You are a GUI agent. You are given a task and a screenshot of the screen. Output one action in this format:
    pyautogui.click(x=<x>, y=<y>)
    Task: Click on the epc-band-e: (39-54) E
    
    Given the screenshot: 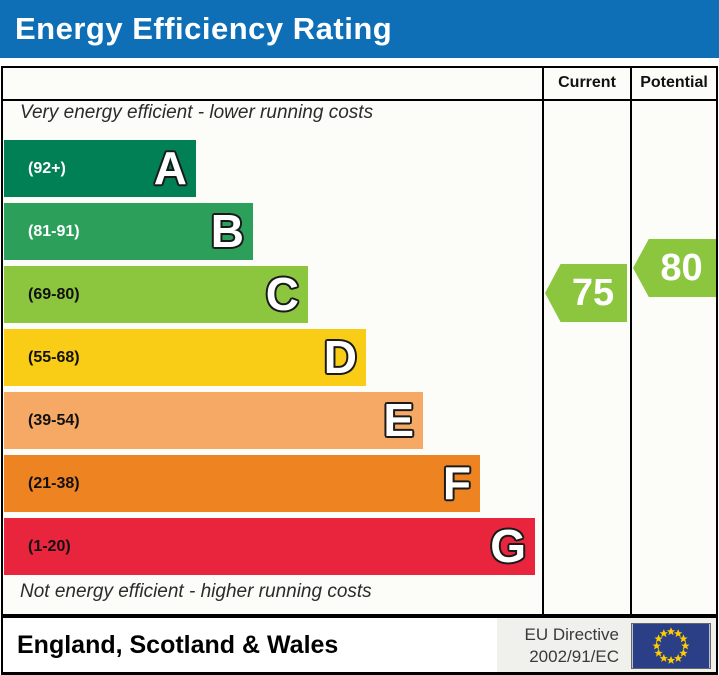 What is the action you would take?
    pyautogui.click(x=213, y=420)
    